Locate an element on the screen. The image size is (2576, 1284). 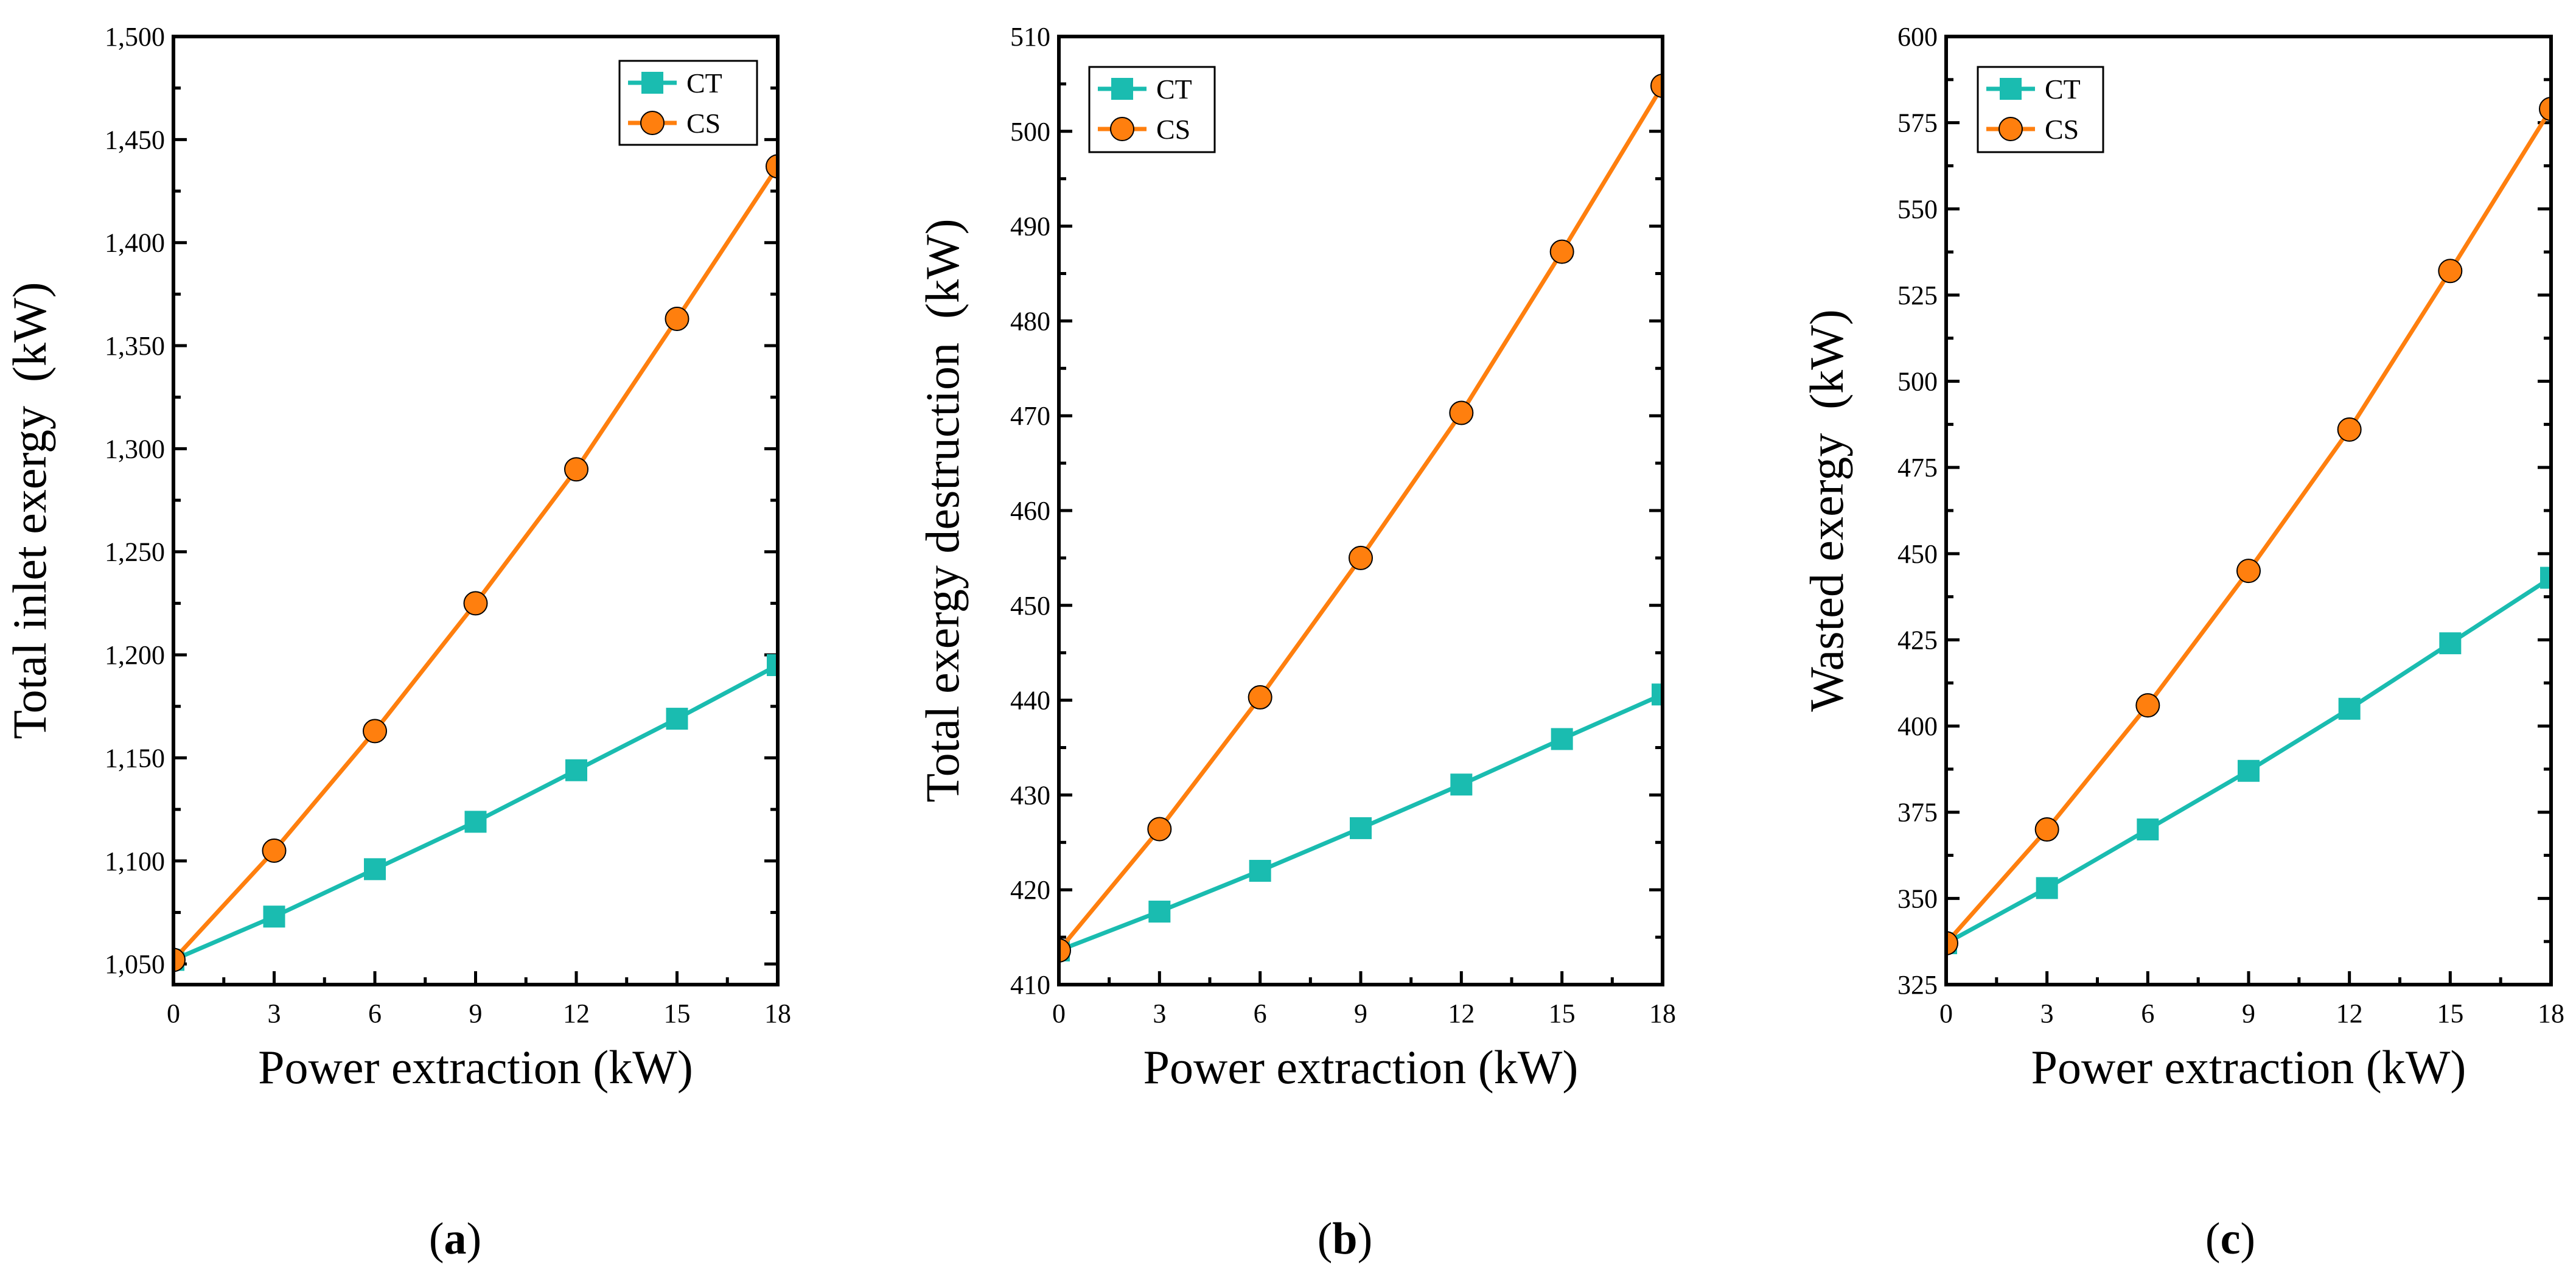
panel-caption: (c) is located at coordinates (2230, 1239).